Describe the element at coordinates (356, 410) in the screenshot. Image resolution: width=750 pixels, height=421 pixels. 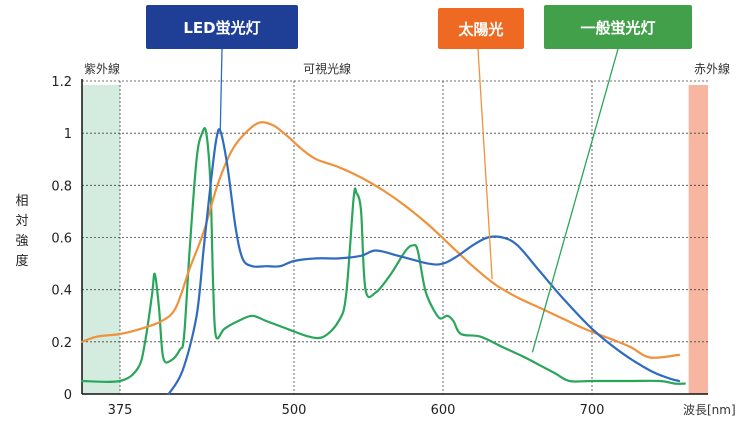
I see `x-tick-labels: 375 500 600 700` at that location.